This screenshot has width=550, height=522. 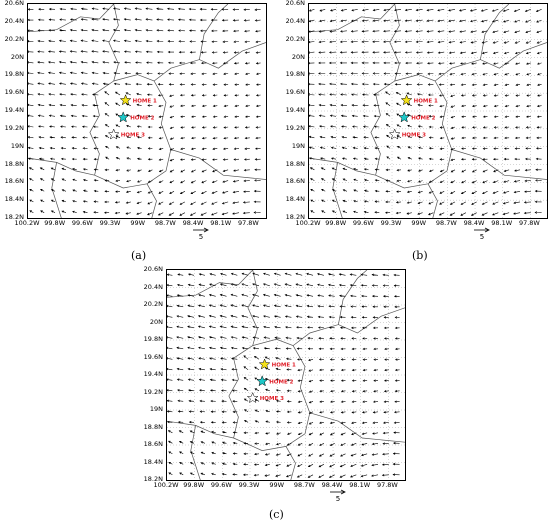 I want to click on ref-vector-b: 5, so click(x=482, y=234).